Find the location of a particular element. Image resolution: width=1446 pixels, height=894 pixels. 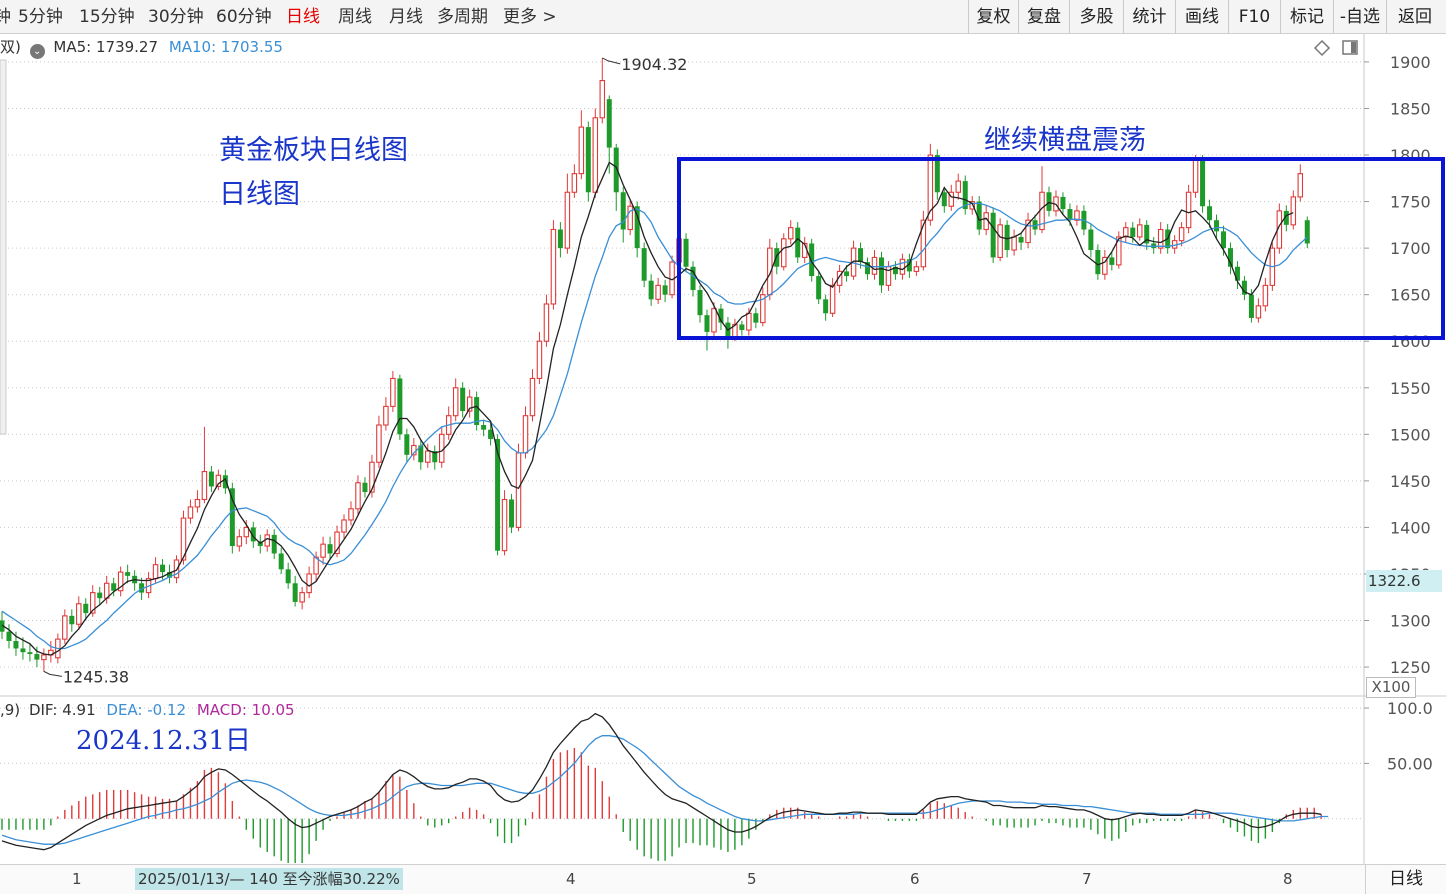

month-label-7: 7 is located at coordinates (1087, 879).